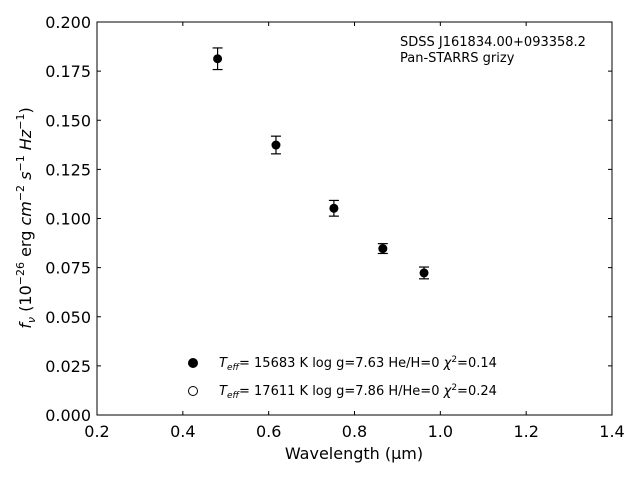 This screenshot has height=480, width=640. I want to click on x-tick-label: 0.8, so click(354, 431).